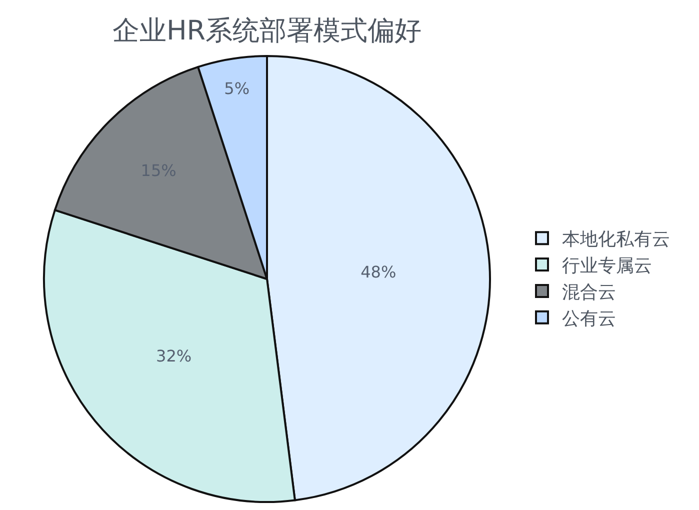 The width and height of the screenshot is (699, 510). I want to click on legend-label: 本地化私有云, so click(616, 239).